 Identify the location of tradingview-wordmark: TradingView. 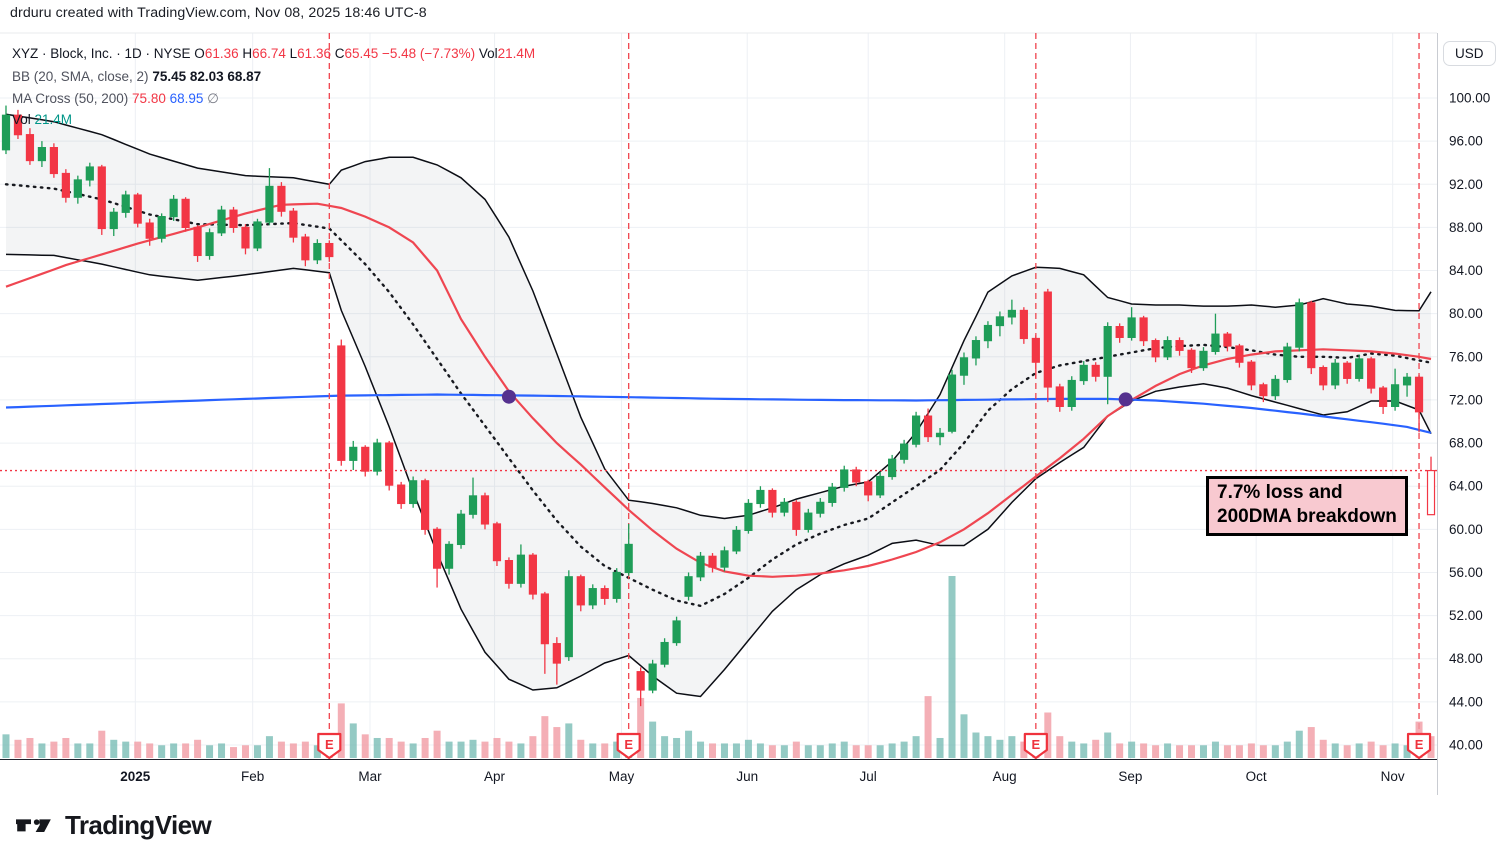
(138, 825).